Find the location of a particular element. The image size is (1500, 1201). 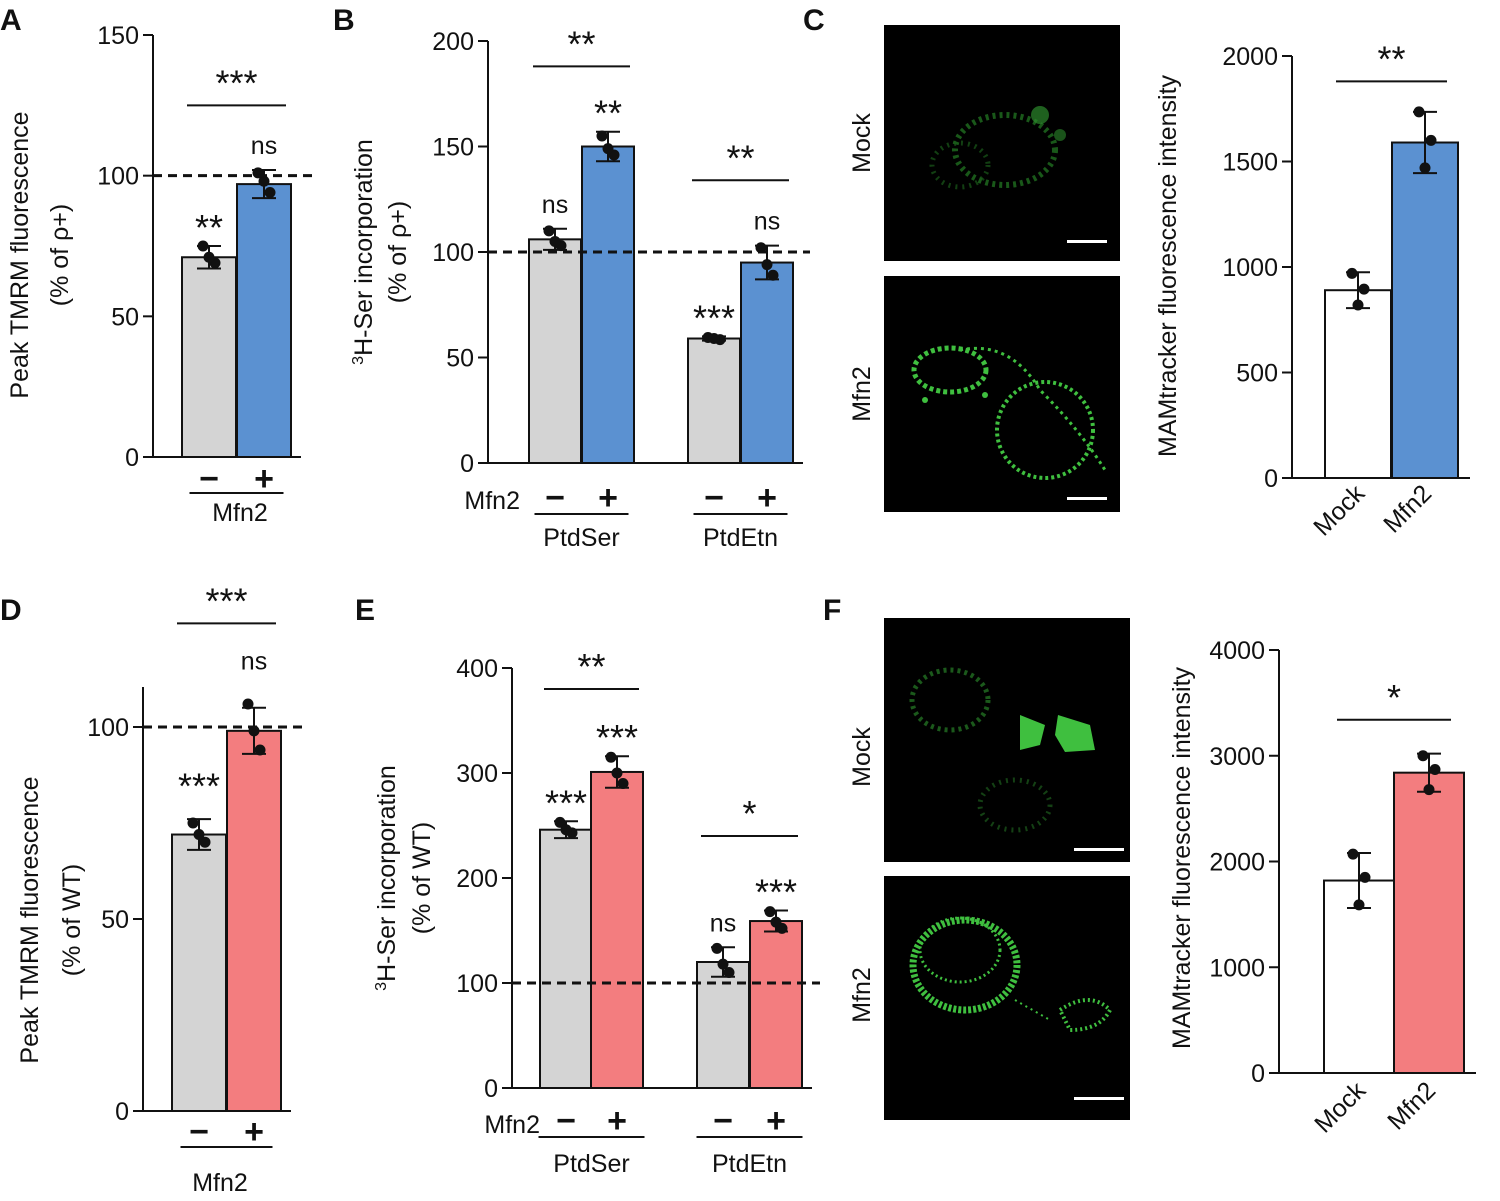

scale-bar-c-mock is located at coordinates (1087, 241).